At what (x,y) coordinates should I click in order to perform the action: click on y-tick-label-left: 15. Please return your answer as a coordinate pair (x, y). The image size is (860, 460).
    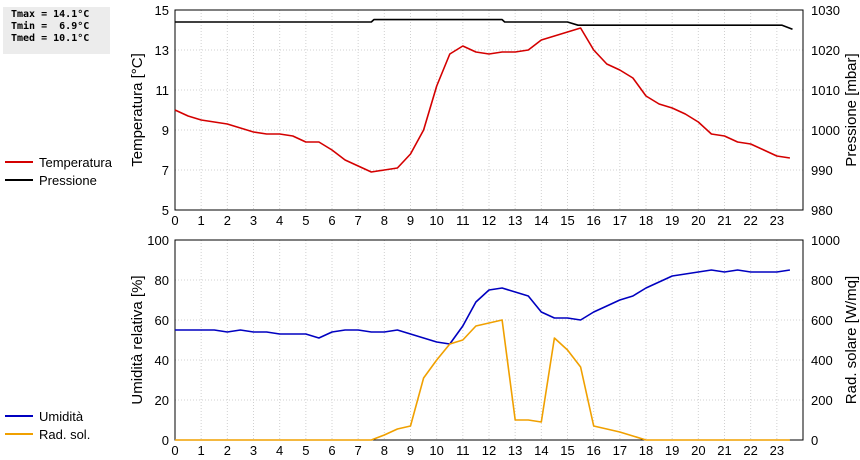
    Looking at the image, I should click on (162, 10).